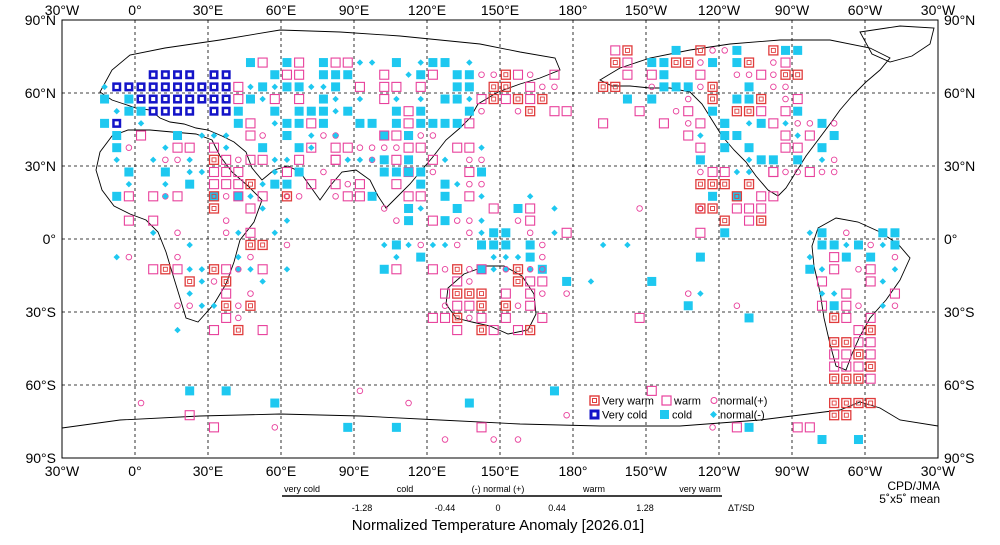 The width and height of the screenshot is (1000, 545). Describe the element at coordinates (557, 508) in the screenshot. I see `scale-tick-4: 0.44` at that location.